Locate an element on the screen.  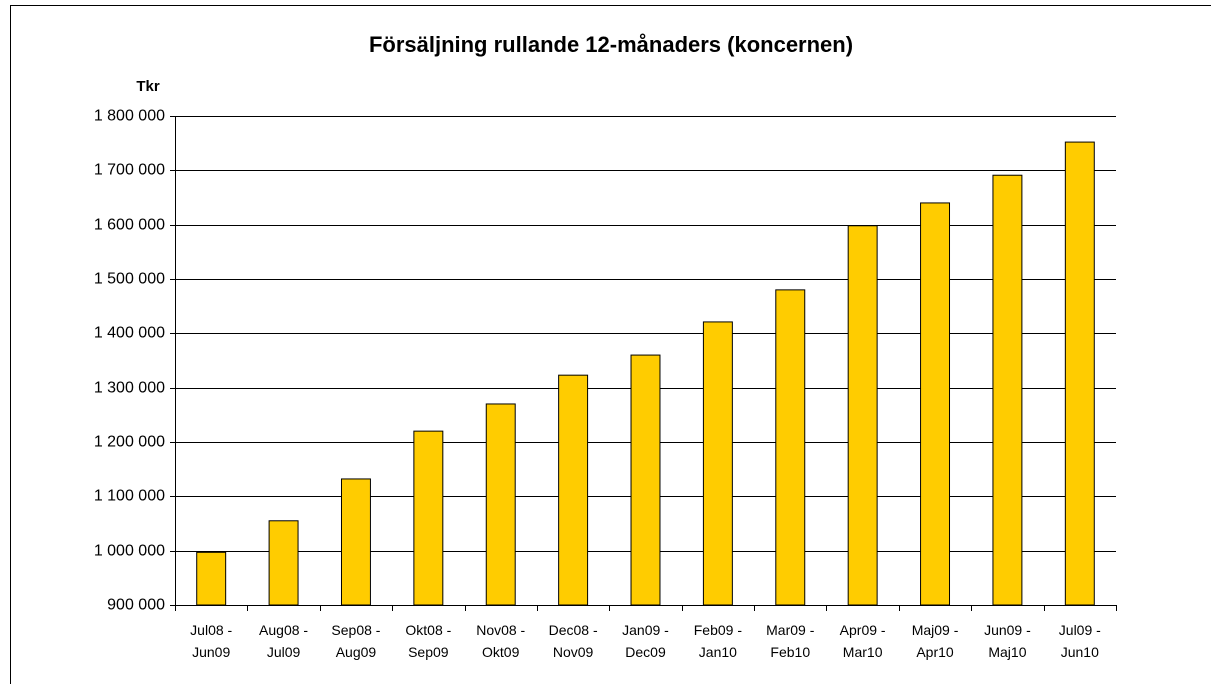
x-tick-label: Jun09 - Maj10 is located at coordinates (1007, 641).